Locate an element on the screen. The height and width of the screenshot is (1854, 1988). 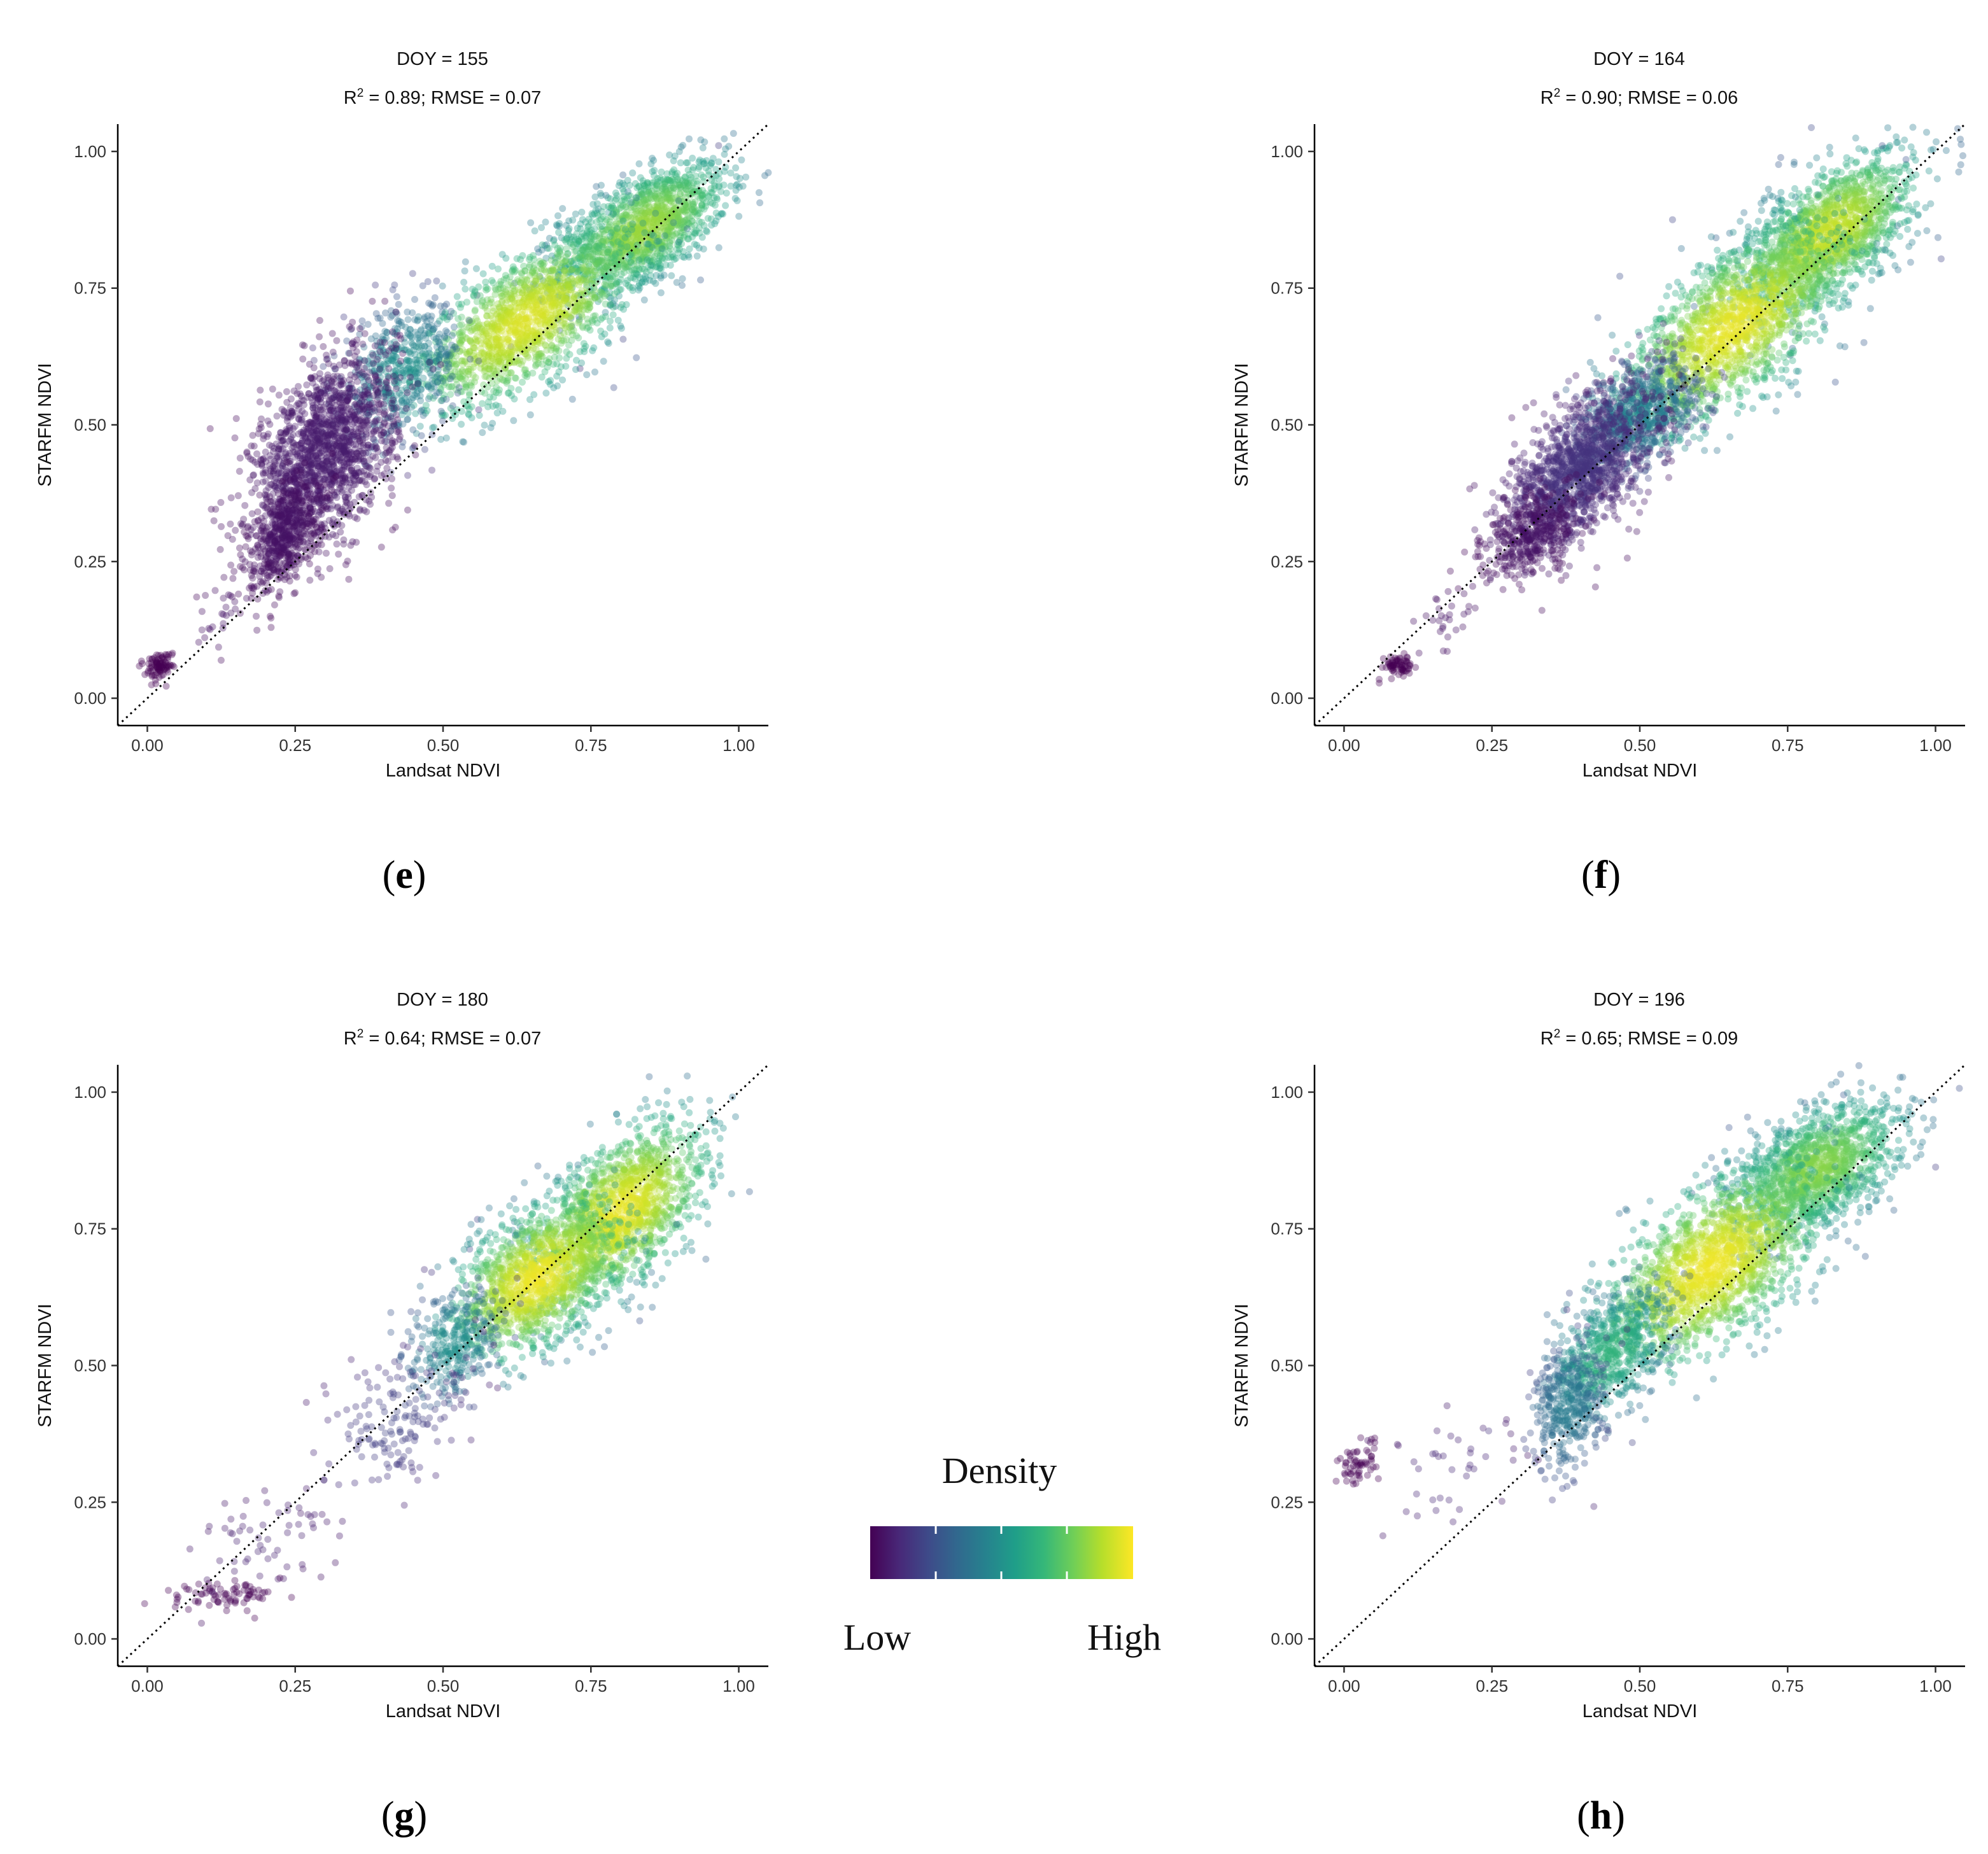
data-points is located at coordinates (454, 410).